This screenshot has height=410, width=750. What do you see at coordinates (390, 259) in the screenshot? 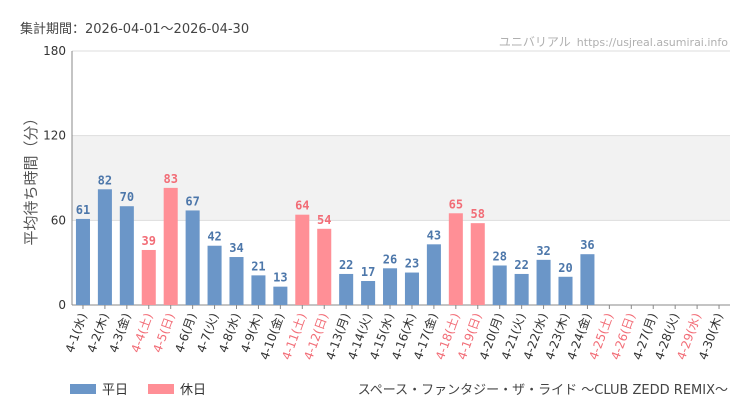
I see `data-label: 26` at bounding box center [390, 259].